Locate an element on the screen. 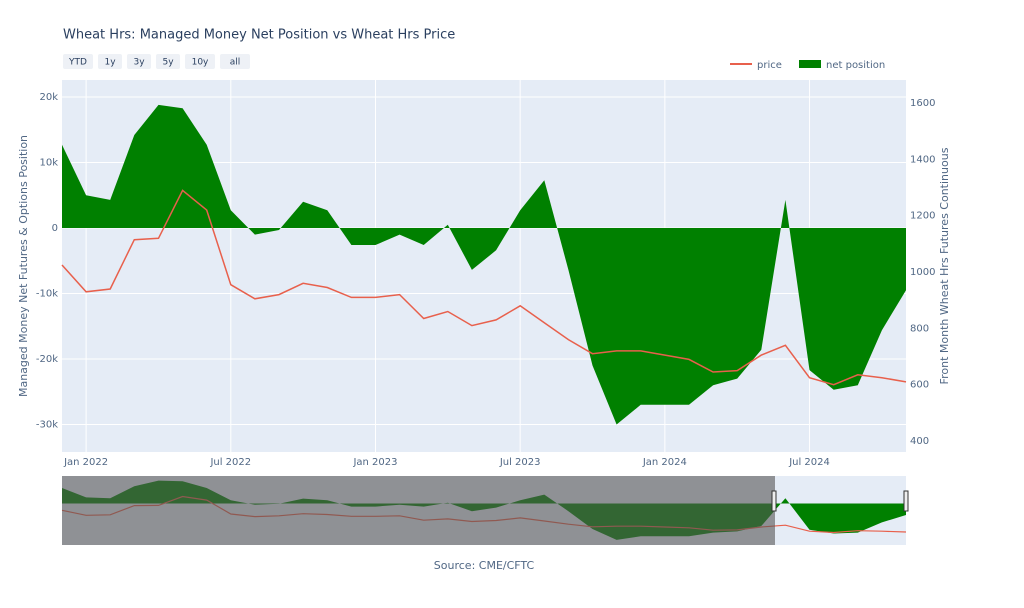  range-button: 3y is located at coordinates (139, 61).